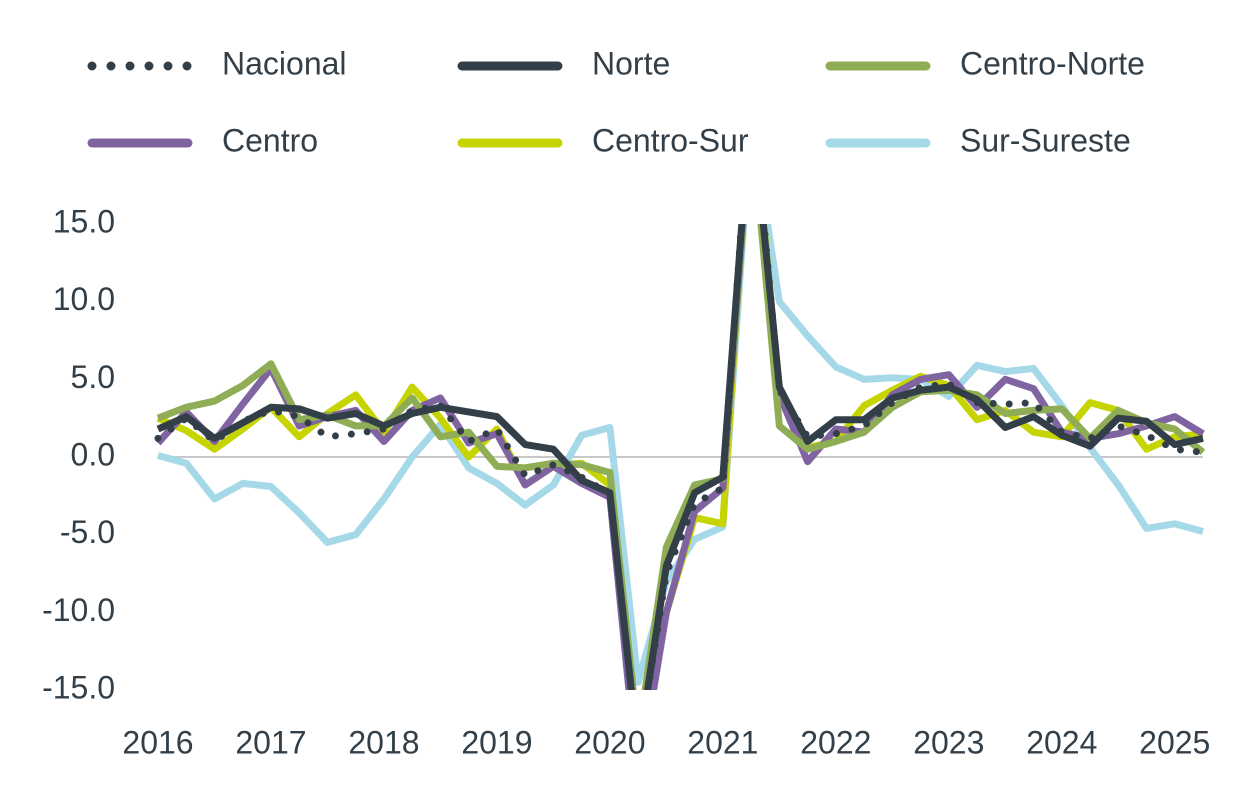  Describe the element at coordinates (84, 221) in the screenshot. I see `y-tick-label: 15.0` at that location.